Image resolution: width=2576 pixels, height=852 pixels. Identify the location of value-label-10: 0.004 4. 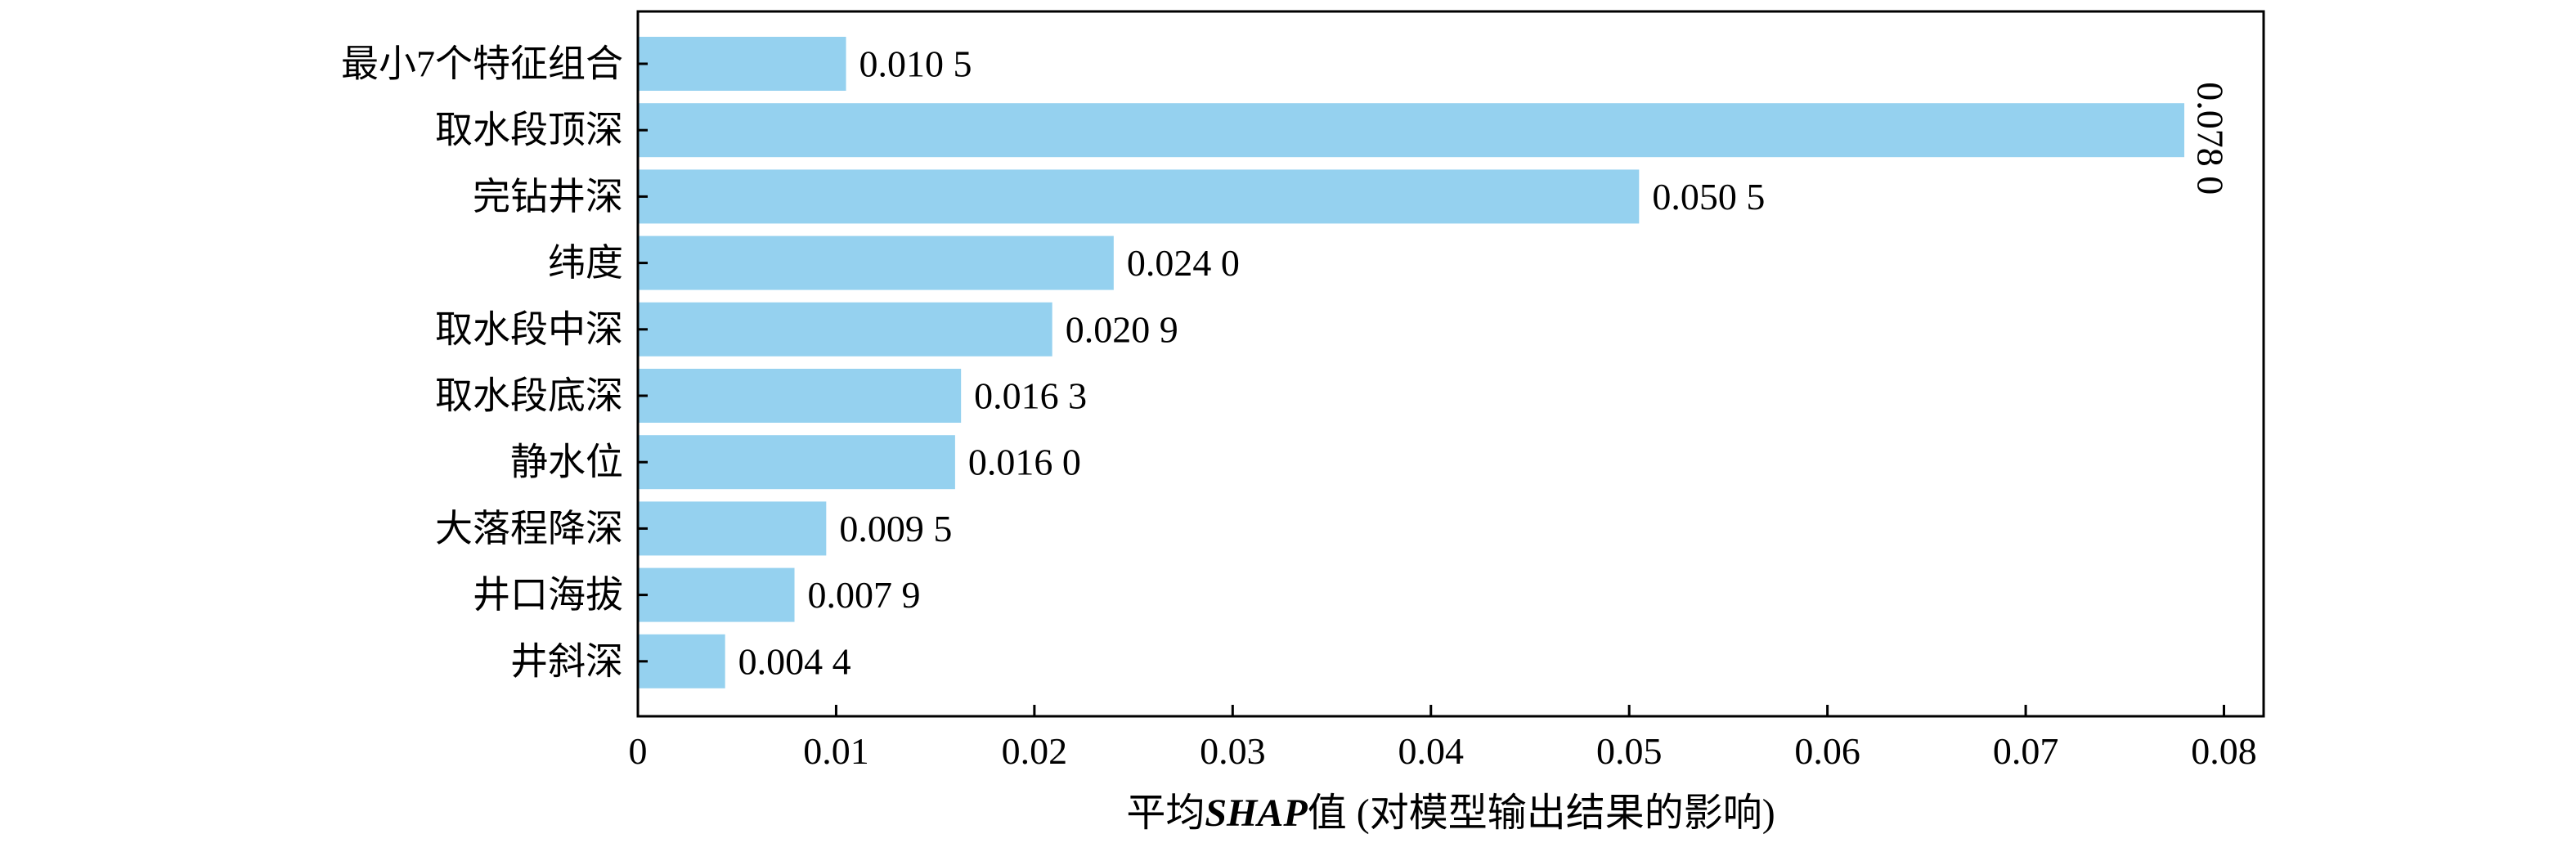
(794, 661).